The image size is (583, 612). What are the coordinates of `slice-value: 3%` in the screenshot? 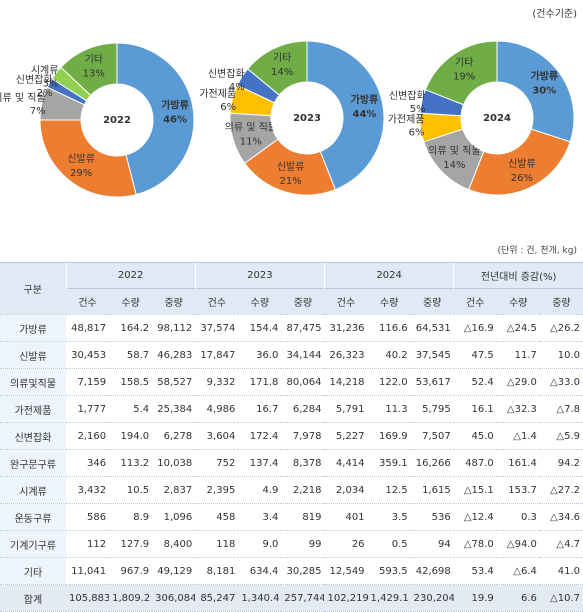 It's located at (51, 84).